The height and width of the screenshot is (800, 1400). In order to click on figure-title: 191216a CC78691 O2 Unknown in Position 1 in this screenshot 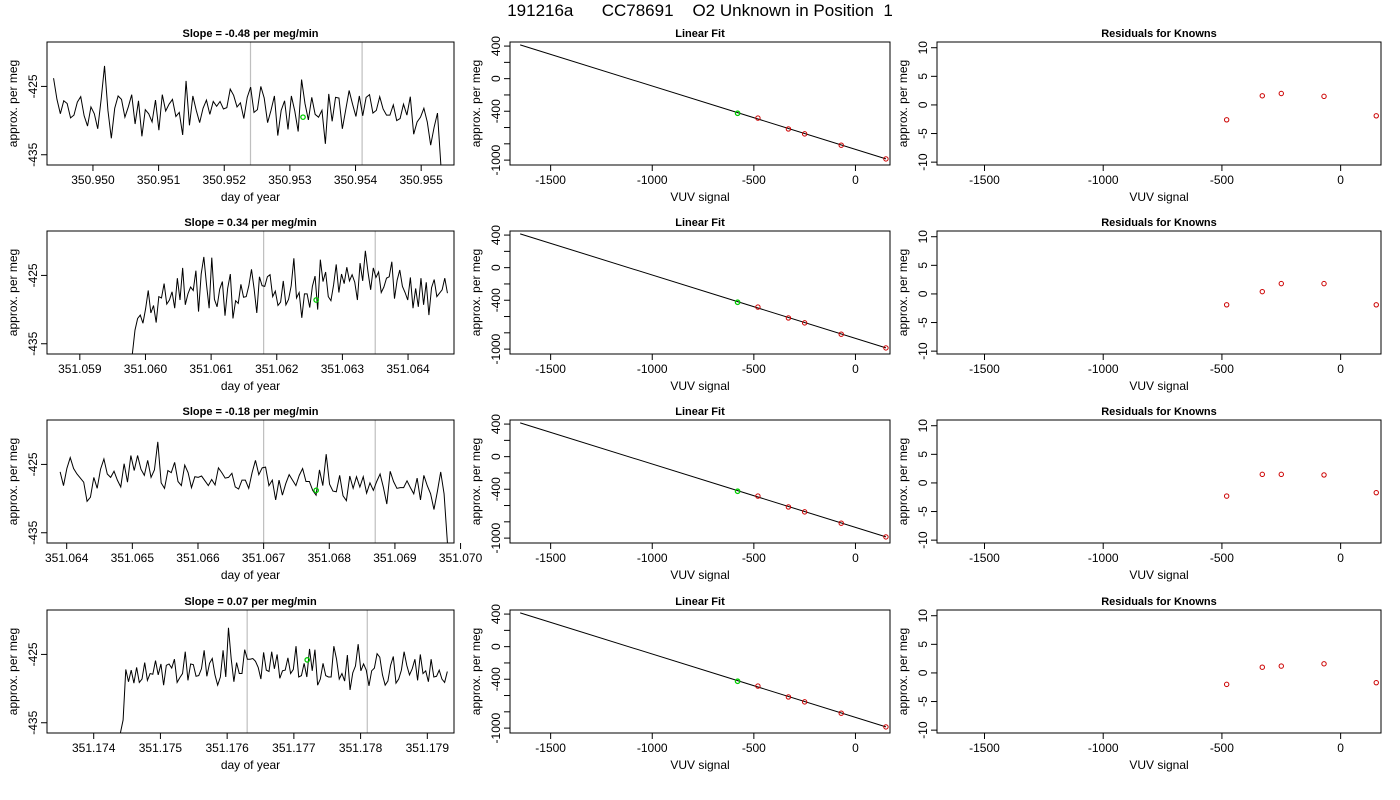, I will do `click(700, 10)`.